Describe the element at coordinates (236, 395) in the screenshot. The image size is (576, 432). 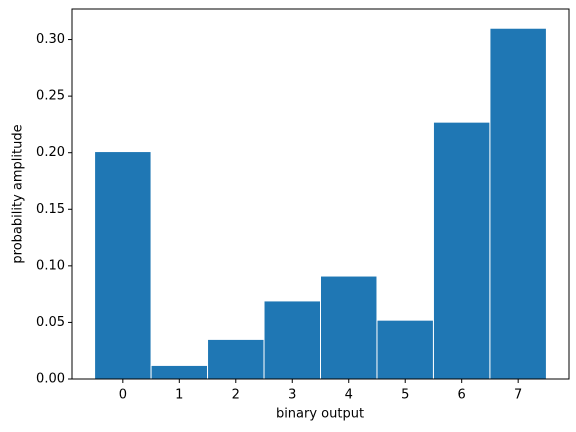
I see `x-tick-label: 2` at that location.